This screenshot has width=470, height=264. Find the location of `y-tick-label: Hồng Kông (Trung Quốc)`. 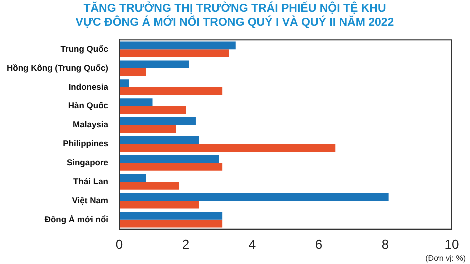

y-tick-label: Hồng Kông (Trung Quốc) is located at coordinates (57, 67).